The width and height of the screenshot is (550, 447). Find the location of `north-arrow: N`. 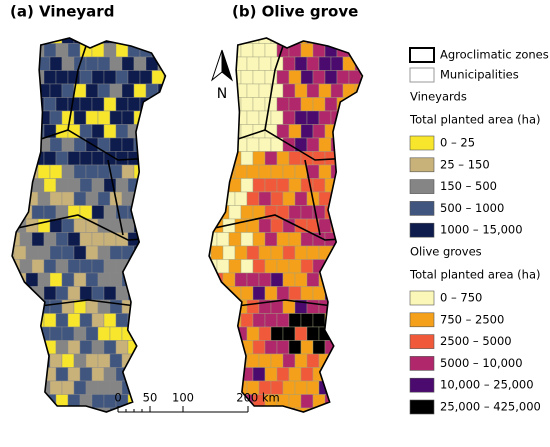

north-arrow: N is located at coordinates (222, 75).